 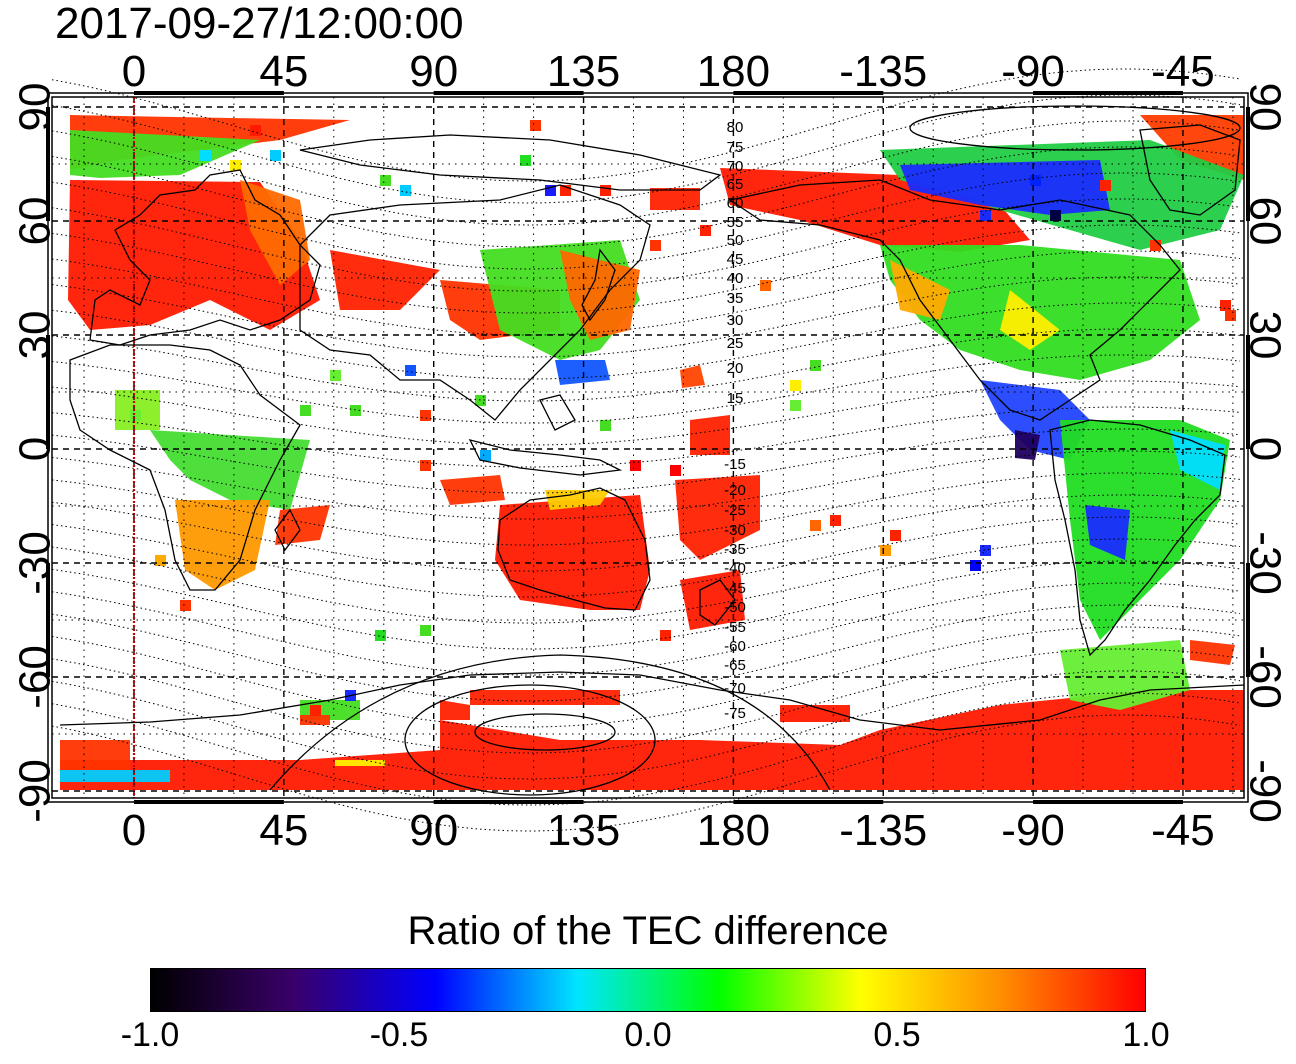 I want to click on lat-tick-label-left: 90, so click(x=35, y=107).